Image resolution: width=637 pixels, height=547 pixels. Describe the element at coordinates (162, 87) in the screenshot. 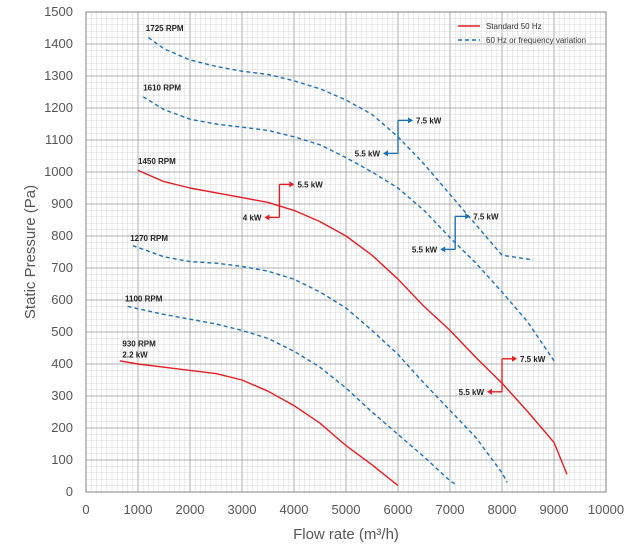

I see `curve-label: 1610 RPM` at that location.